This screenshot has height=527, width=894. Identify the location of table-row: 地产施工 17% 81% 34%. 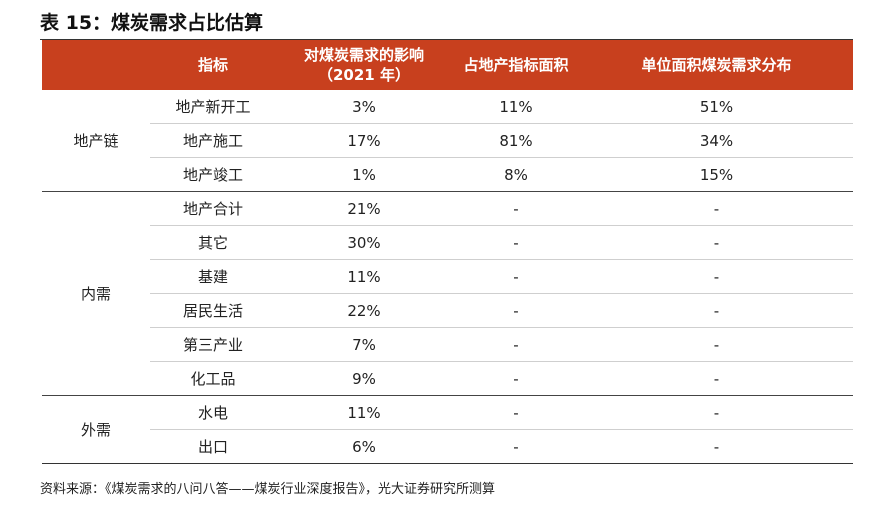
(447, 140).